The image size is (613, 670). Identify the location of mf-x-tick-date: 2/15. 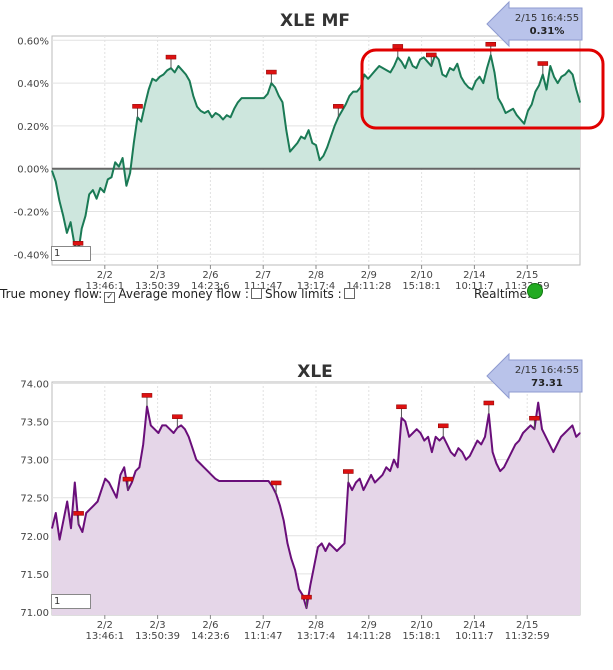
(527, 275).